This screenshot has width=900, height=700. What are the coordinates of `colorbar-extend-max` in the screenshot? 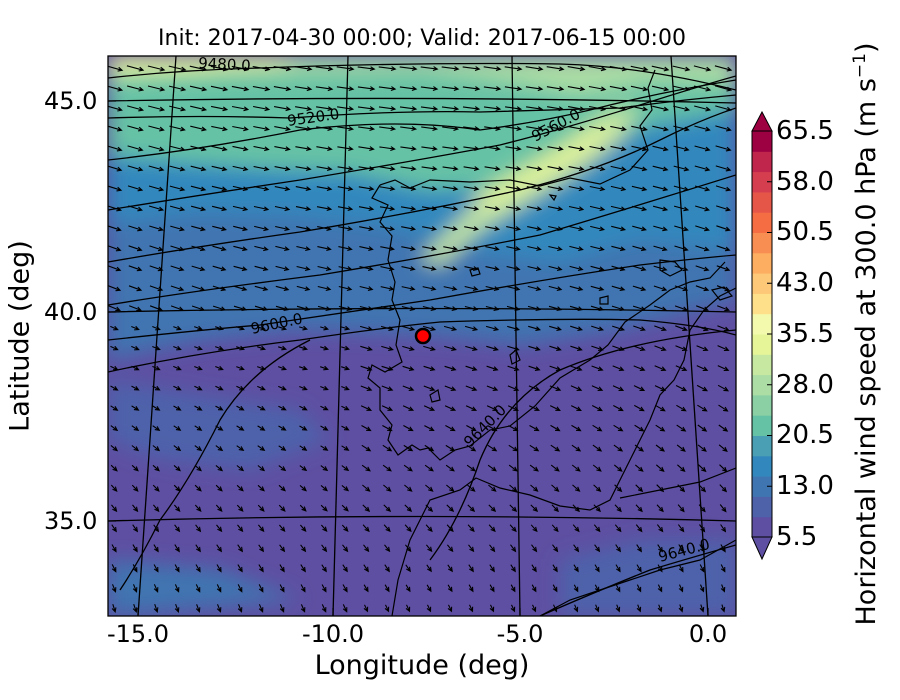 It's located at (762, 121).